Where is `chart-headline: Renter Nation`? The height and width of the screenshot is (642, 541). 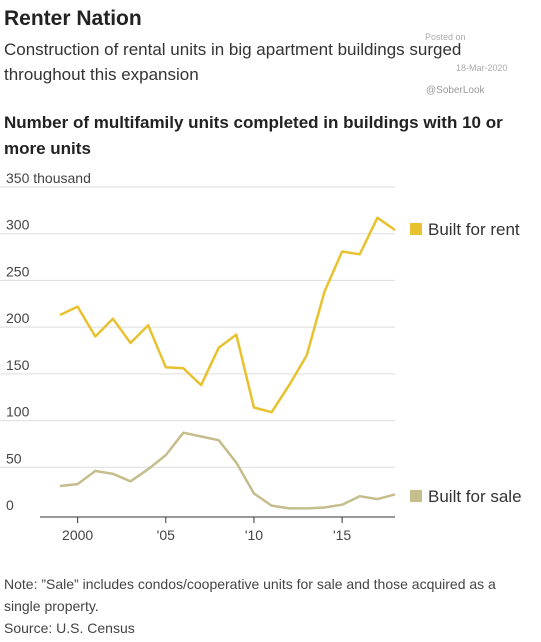 chart-headline: Renter Nation is located at coordinates (73, 18).